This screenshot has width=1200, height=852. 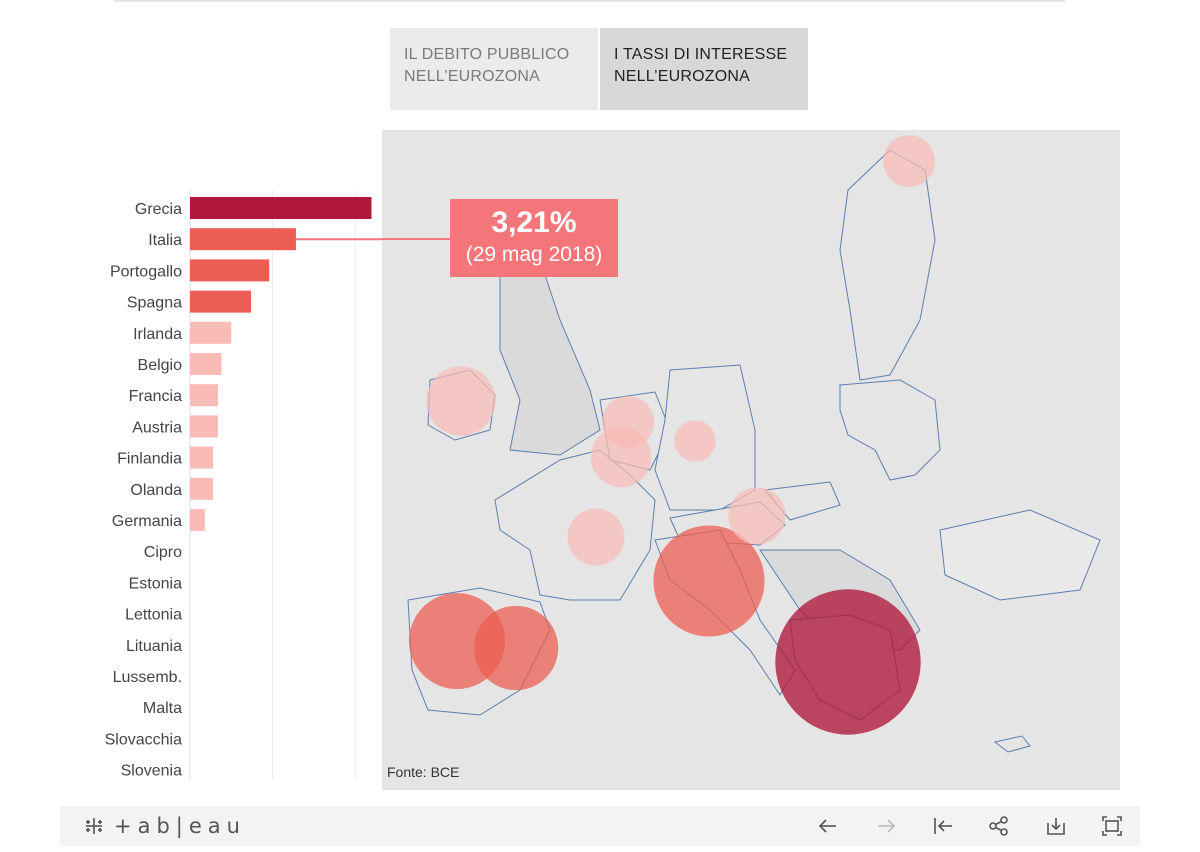 What do you see at coordinates (149, 459) in the screenshot?
I see `bar-label-finlandia: Finlandia` at bounding box center [149, 459].